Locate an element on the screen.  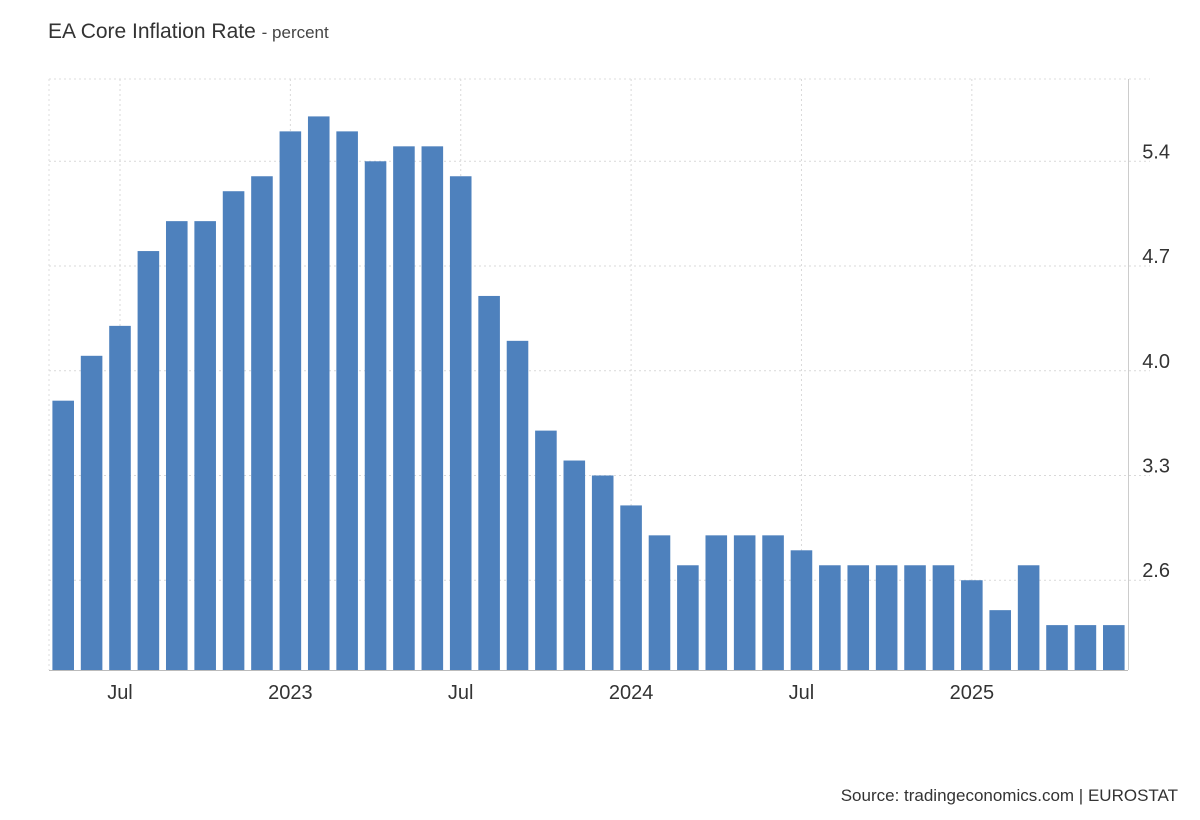
y-tick-label: 4.0 is located at coordinates (1156, 362).